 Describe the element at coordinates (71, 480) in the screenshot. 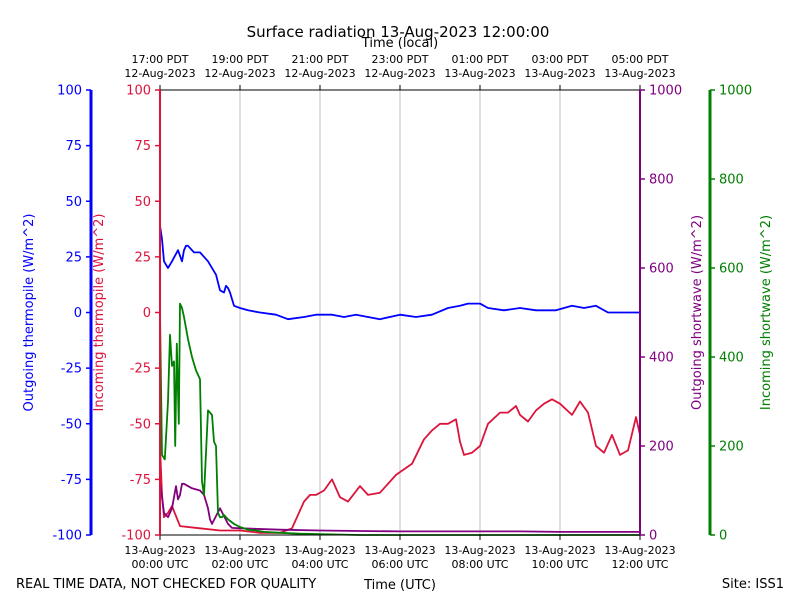

I see `outgoing_thermopile-tick-label: -75` at that location.